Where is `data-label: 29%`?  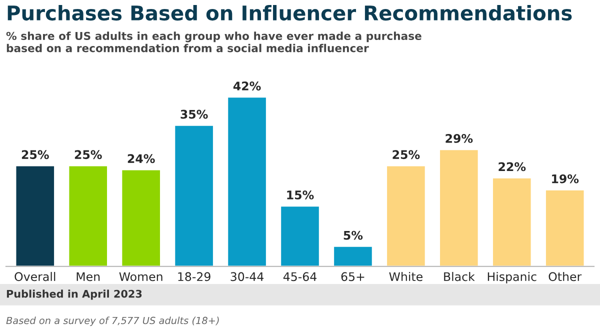 data-label: 29% is located at coordinates (459, 138).